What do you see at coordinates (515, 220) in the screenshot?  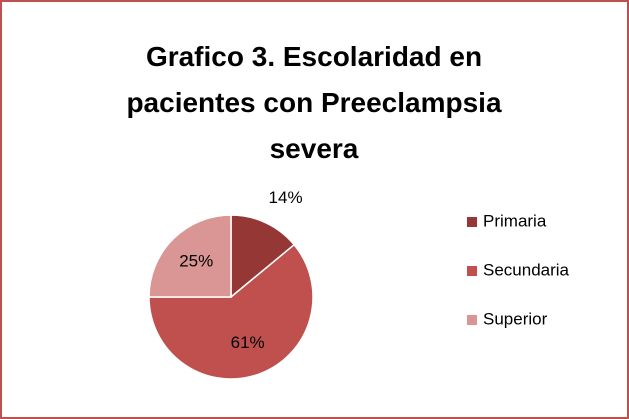 I see `legend-label: Primaria` at bounding box center [515, 220].